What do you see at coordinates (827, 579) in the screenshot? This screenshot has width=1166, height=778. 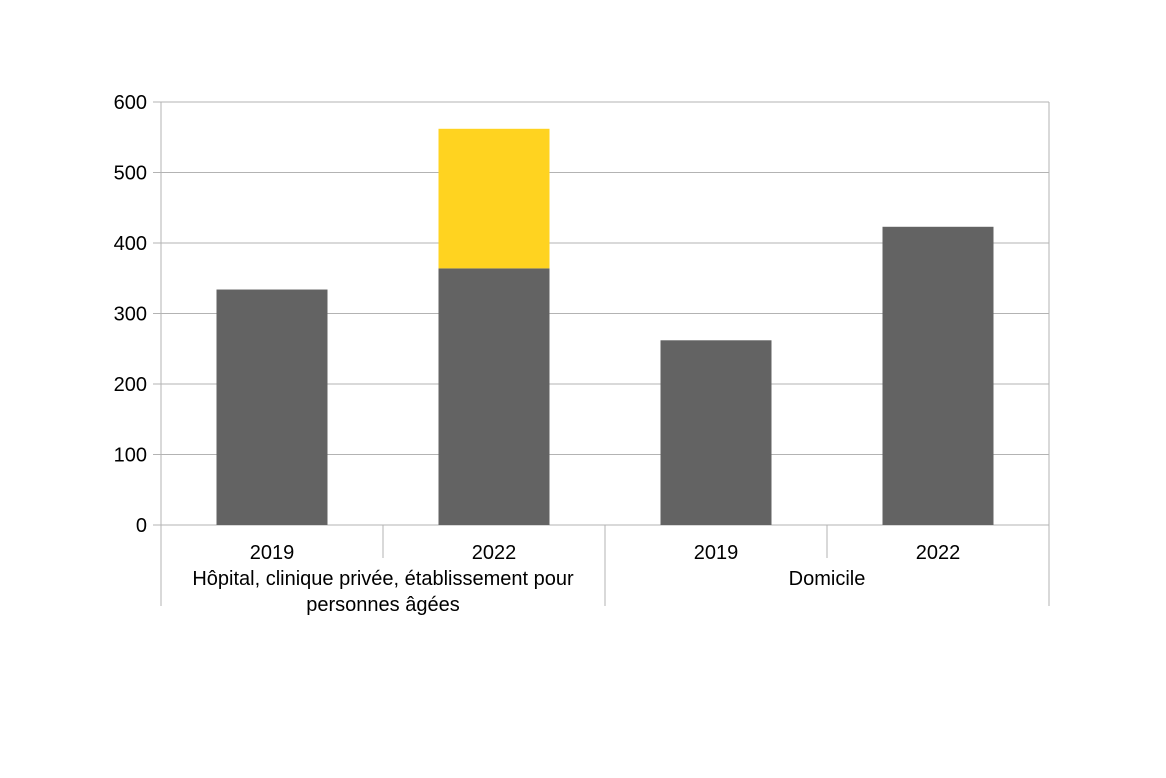 I see `x-group-label-1-line-0: Domicile` at bounding box center [827, 579].